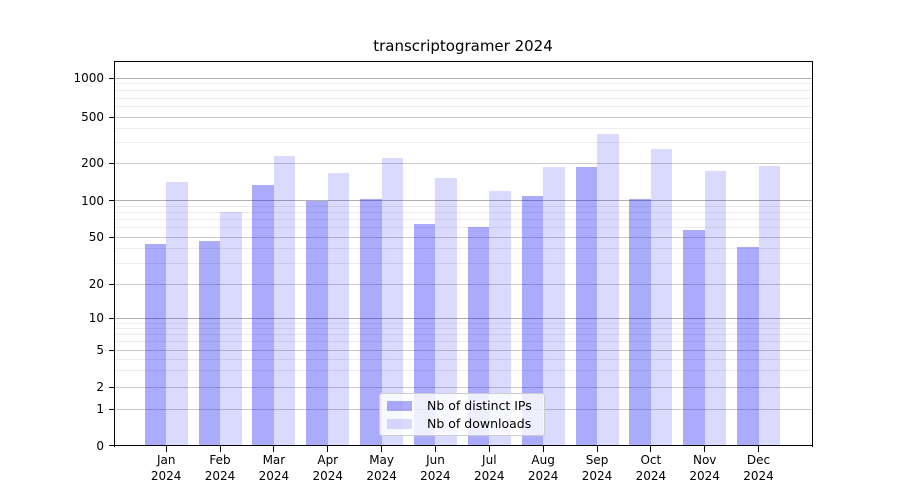  I want to click on bar-distinct-ips-feb, so click(209, 343).